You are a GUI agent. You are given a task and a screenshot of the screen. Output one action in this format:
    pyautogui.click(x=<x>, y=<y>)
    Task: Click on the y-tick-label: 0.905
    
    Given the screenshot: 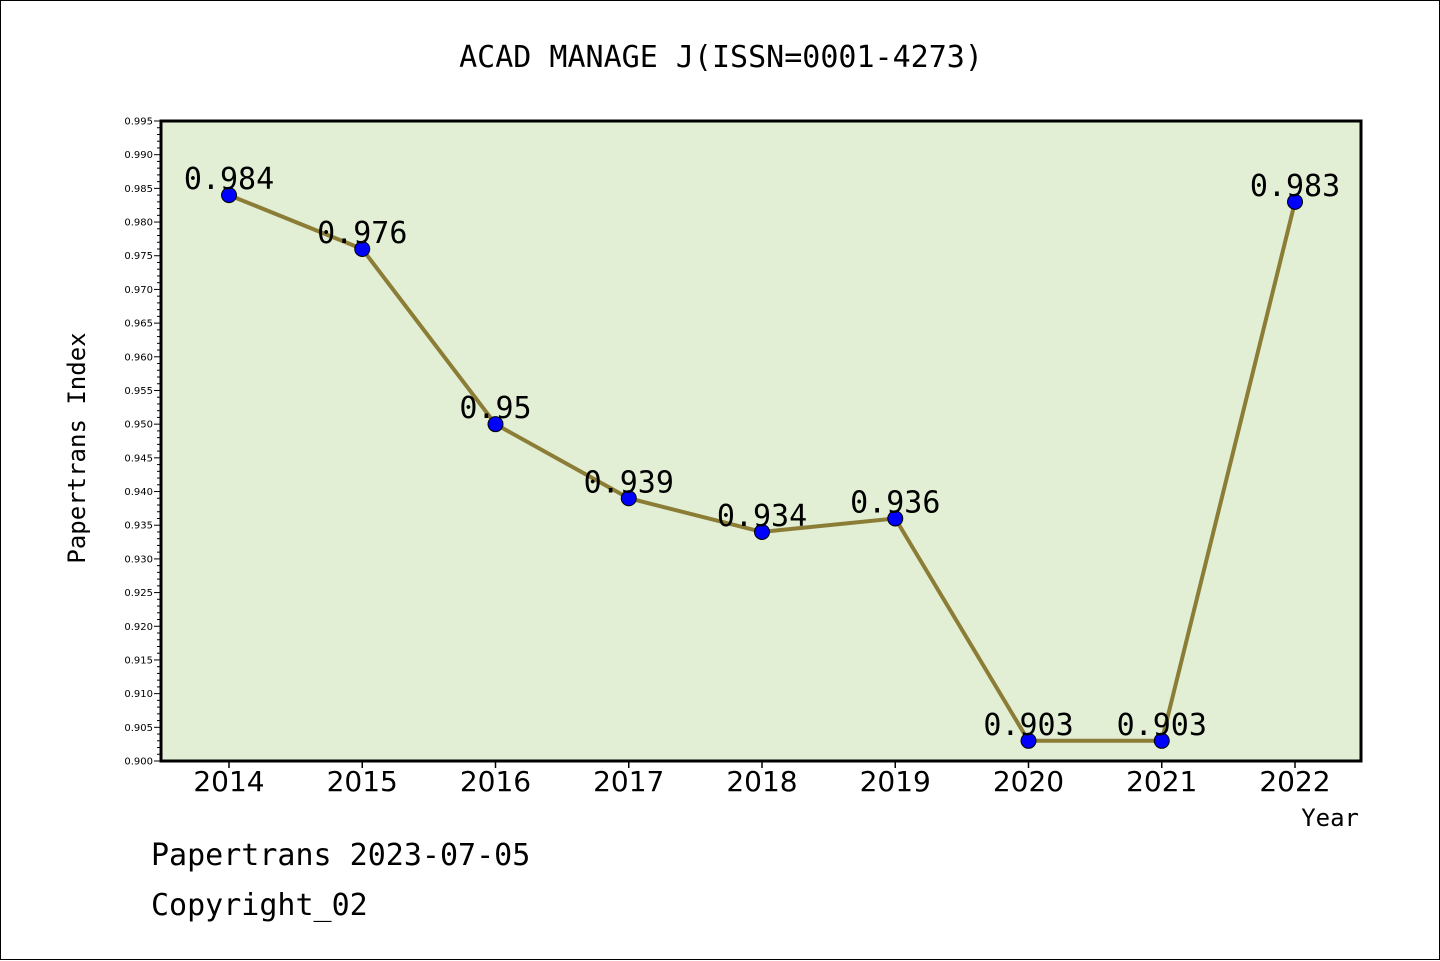 What is the action you would take?
    pyautogui.click(x=138, y=728)
    